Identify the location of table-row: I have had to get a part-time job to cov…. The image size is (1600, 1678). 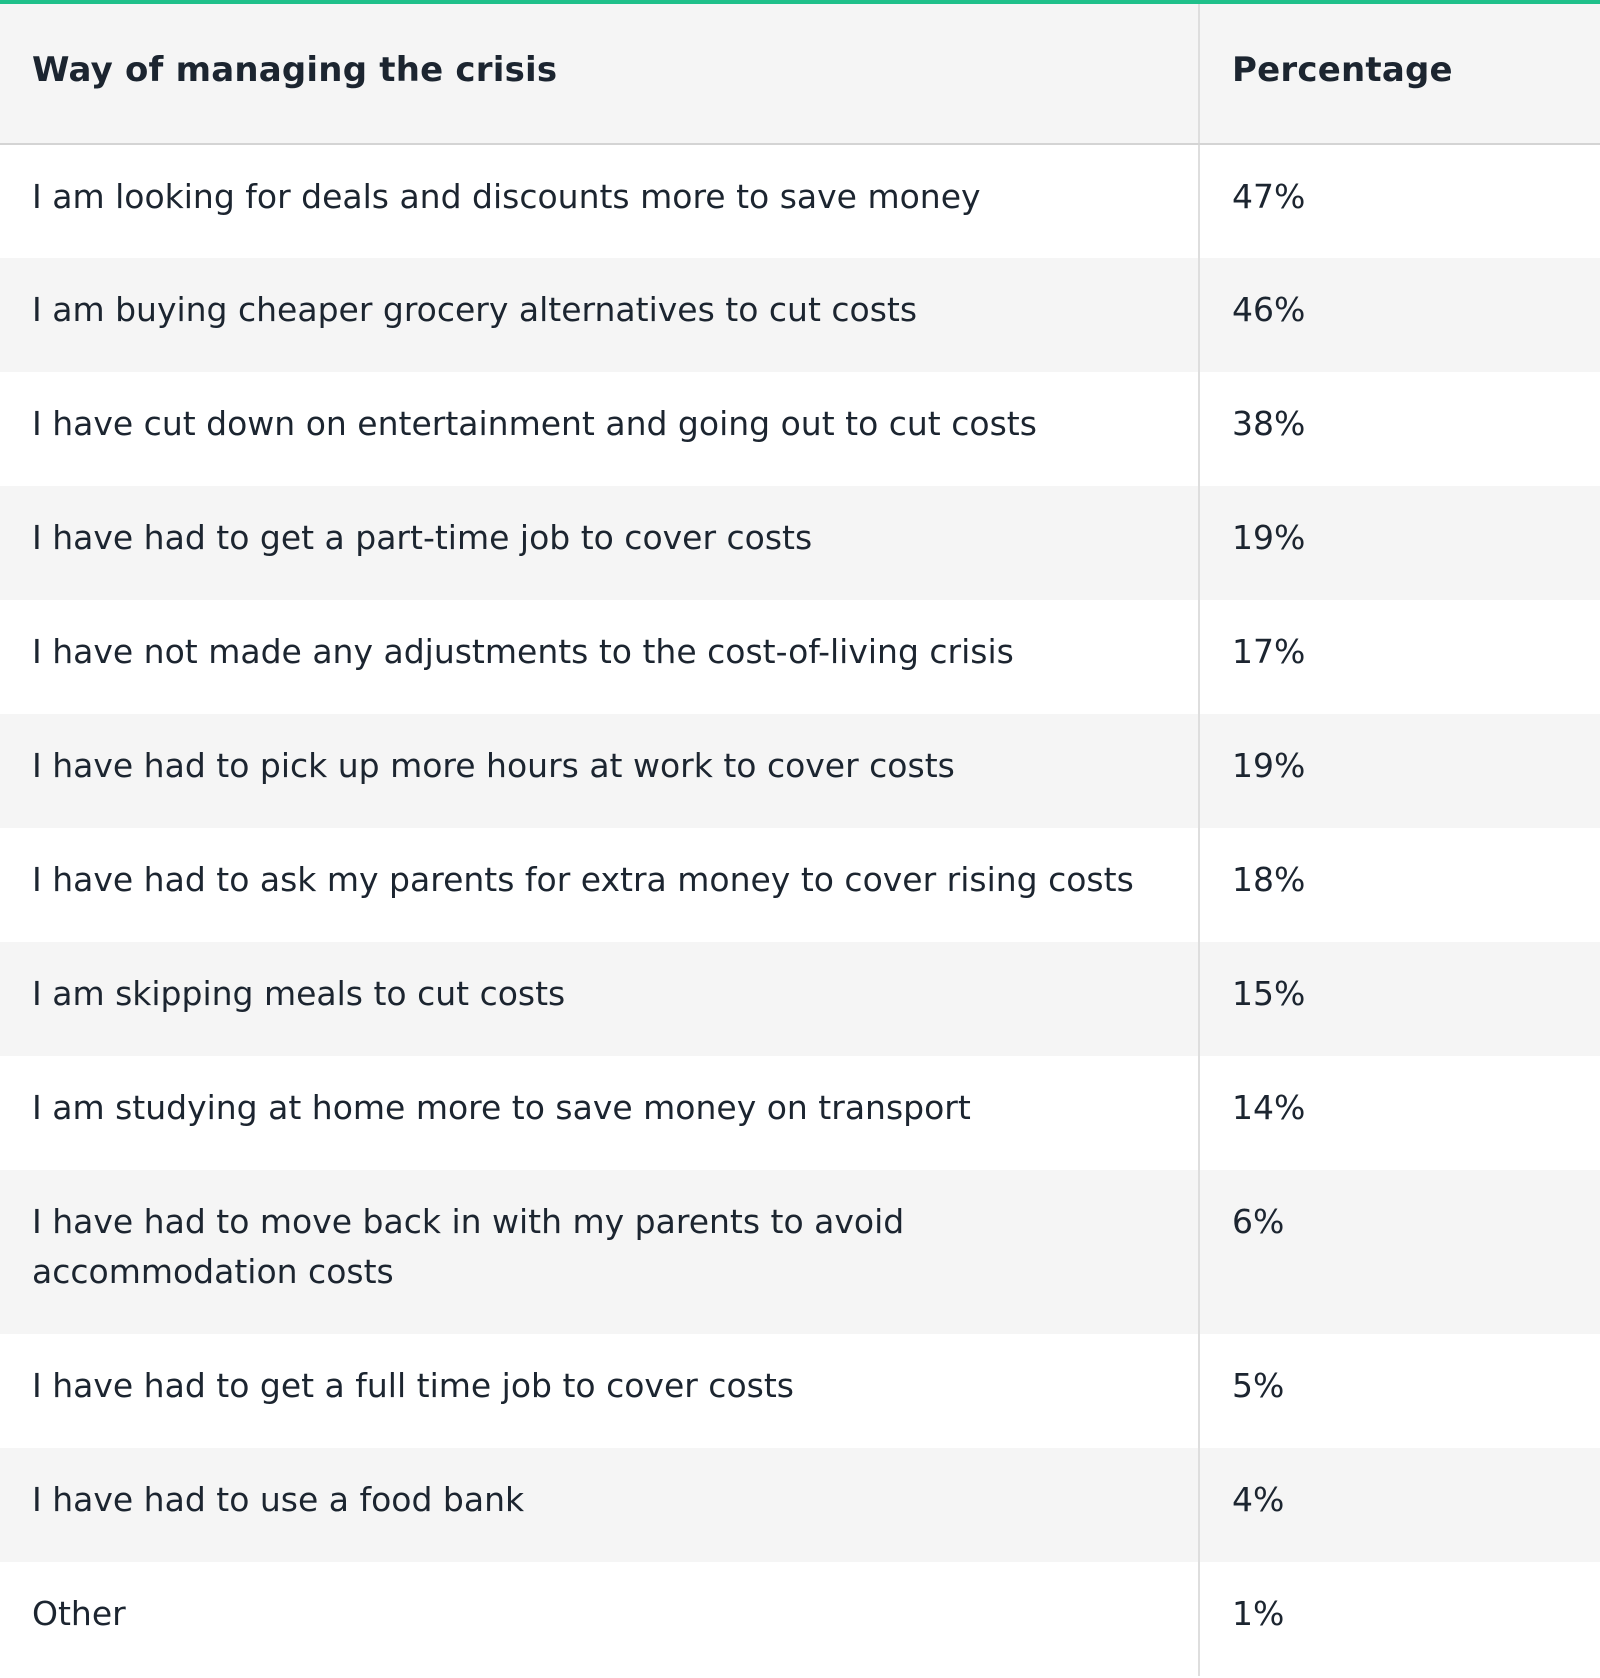
(800, 543).